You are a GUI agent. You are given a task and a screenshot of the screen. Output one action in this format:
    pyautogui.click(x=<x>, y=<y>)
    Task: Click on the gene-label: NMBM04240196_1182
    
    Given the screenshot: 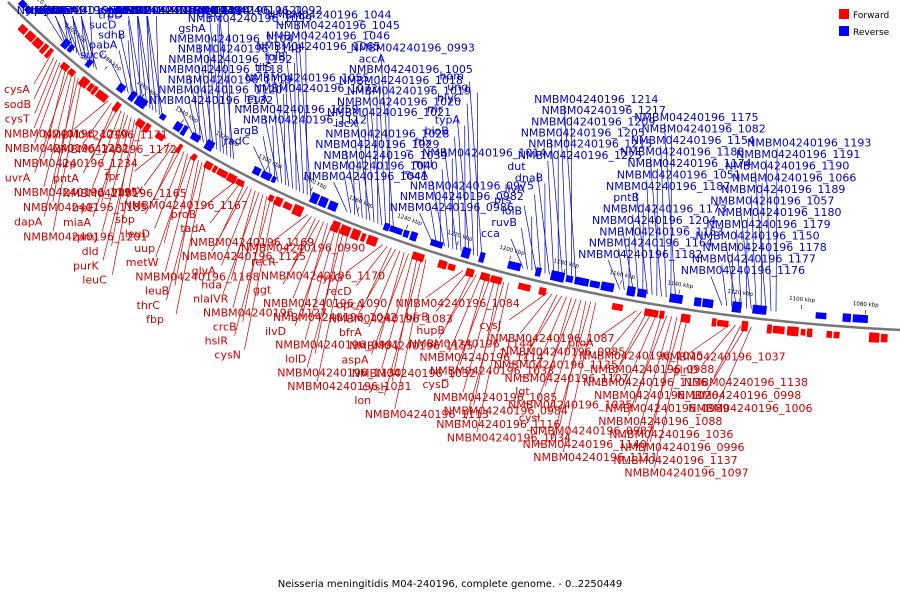 What is the action you would take?
    pyautogui.click(x=640, y=254)
    